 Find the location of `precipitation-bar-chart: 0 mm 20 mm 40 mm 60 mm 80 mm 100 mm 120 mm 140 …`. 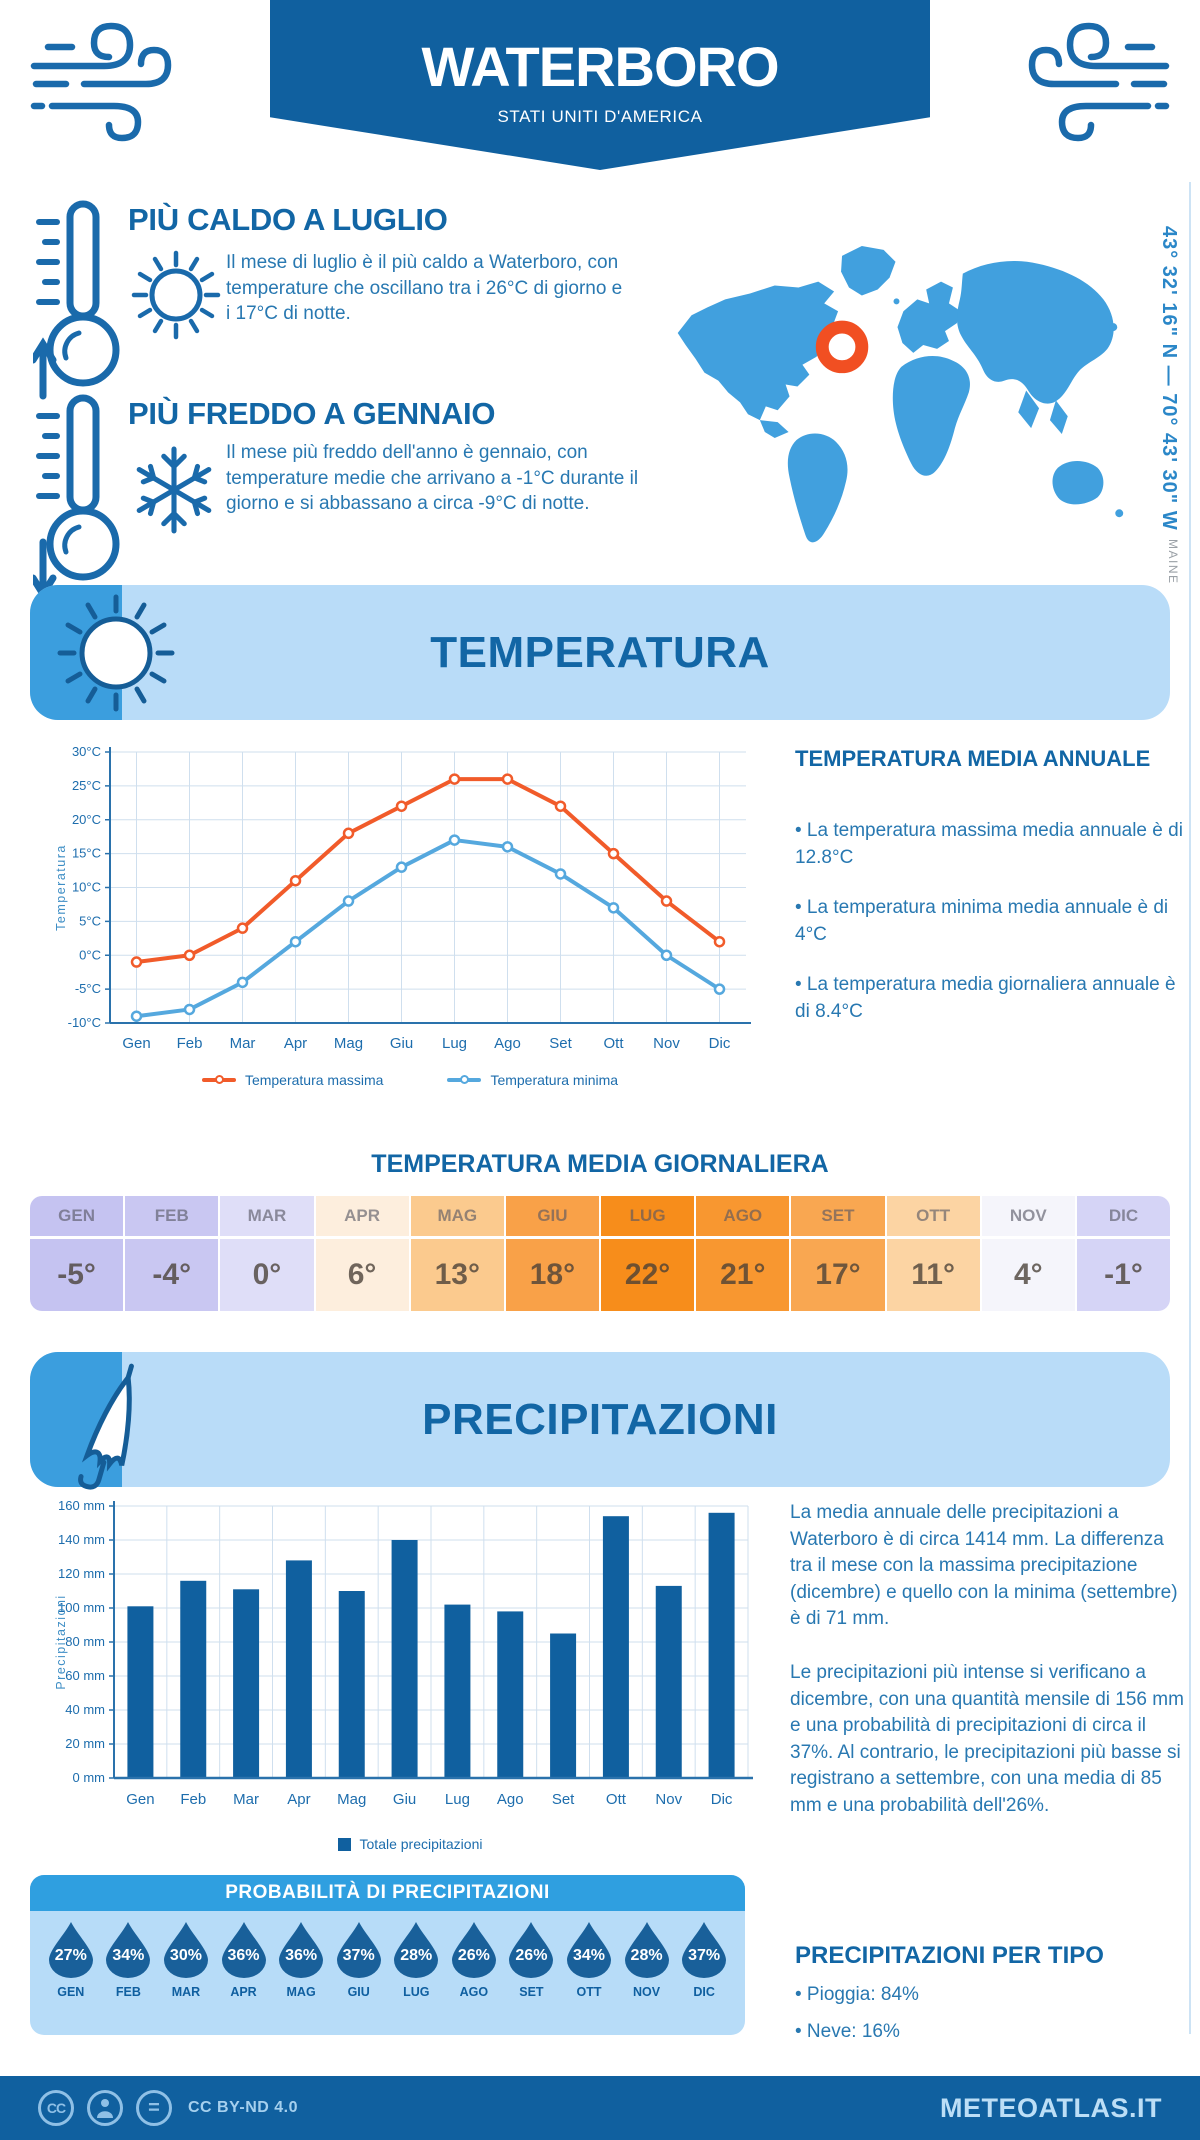

precipitation-bar-chart: 0 mm 20 mm 40 mm 60 mm 80 mm 100 mm 120 mm 140 … is located at coordinates (403, 1653).